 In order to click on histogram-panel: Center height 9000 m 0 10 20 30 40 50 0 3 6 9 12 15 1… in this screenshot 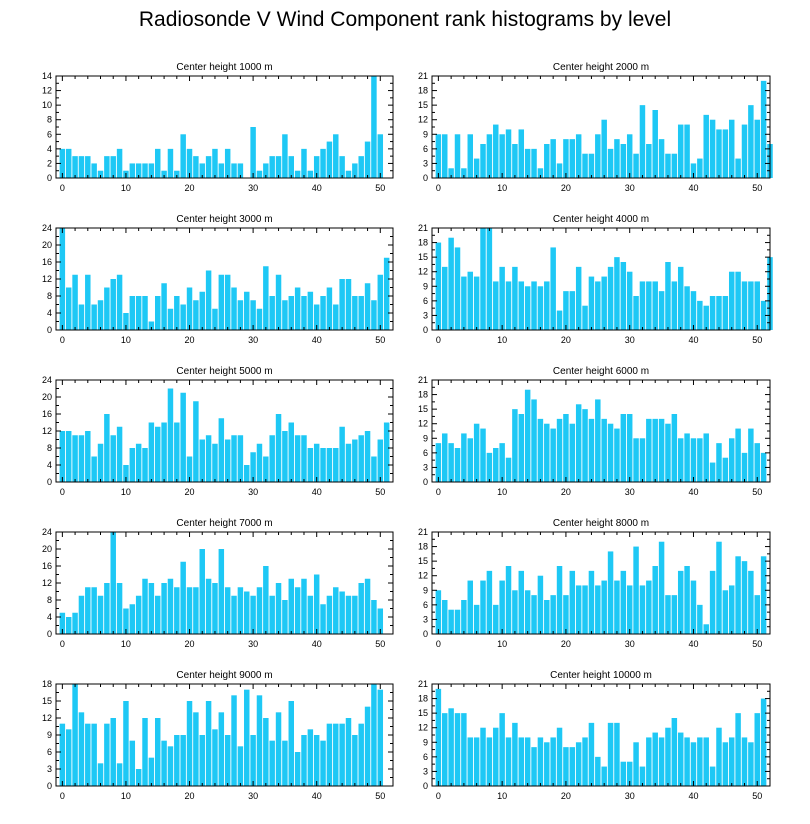, I will do `click(218, 735)`.